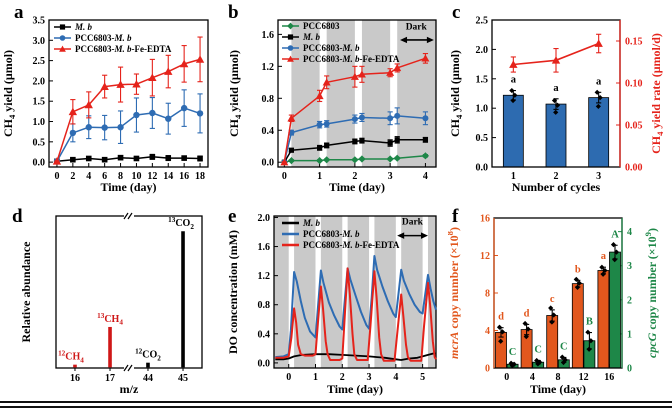  I want to click on y2-tick-label: 3, so click(629, 266).